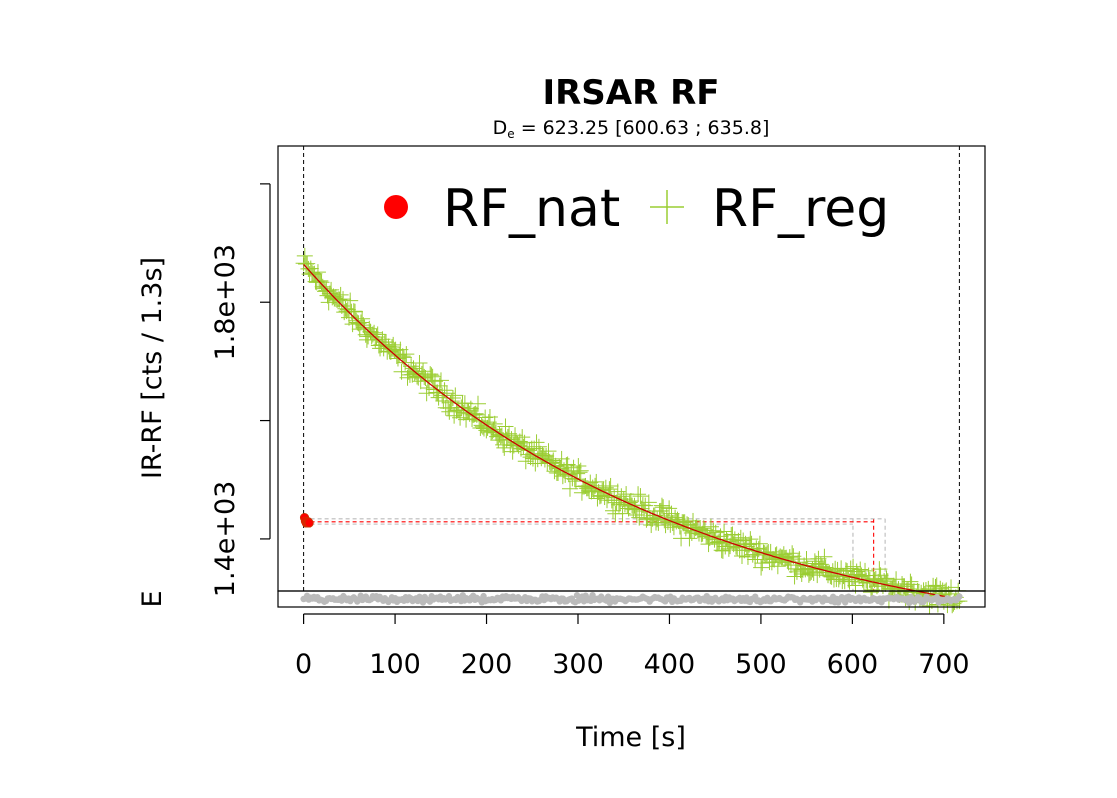  Describe the element at coordinates (630, 93) in the screenshot. I see `chart-title: IRSAR RF` at that location.